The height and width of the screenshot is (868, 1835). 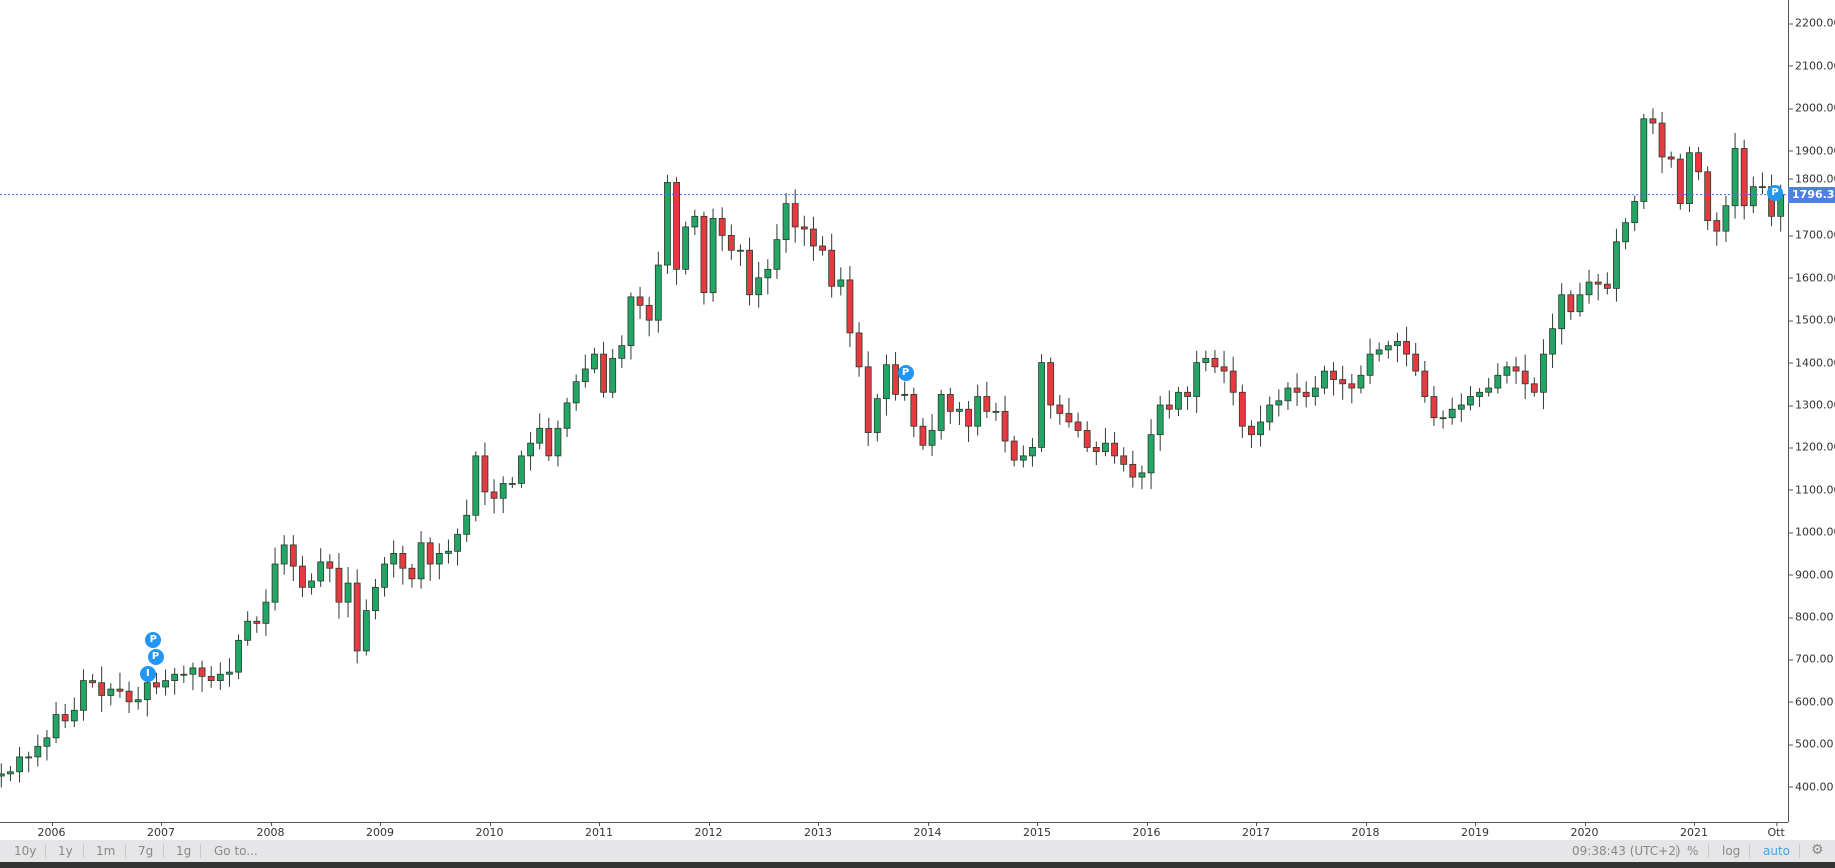 What do you see at coordinates (65, 851) in the screenshot?
I see `range-1y-button: 1y` at bounding box center [65, 851].